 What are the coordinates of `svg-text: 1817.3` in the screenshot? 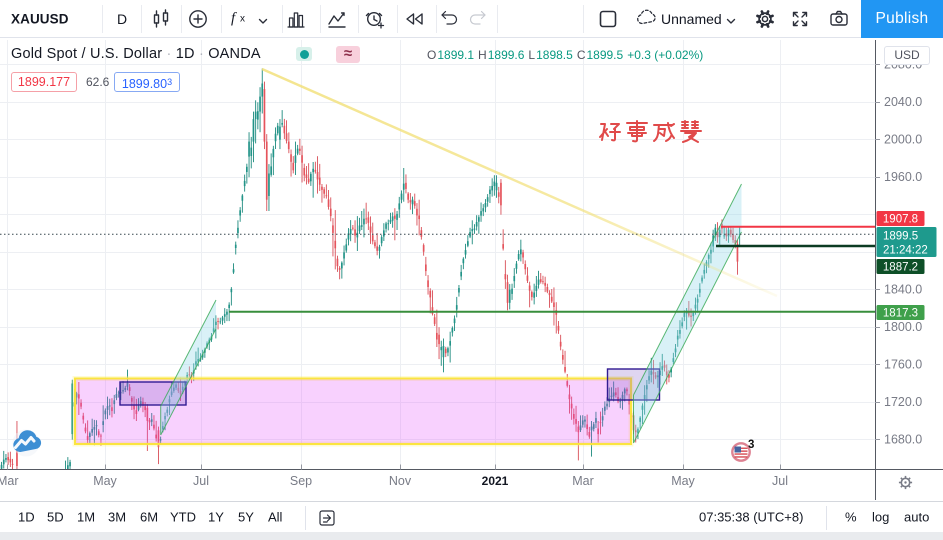 It's located at (900, 314).